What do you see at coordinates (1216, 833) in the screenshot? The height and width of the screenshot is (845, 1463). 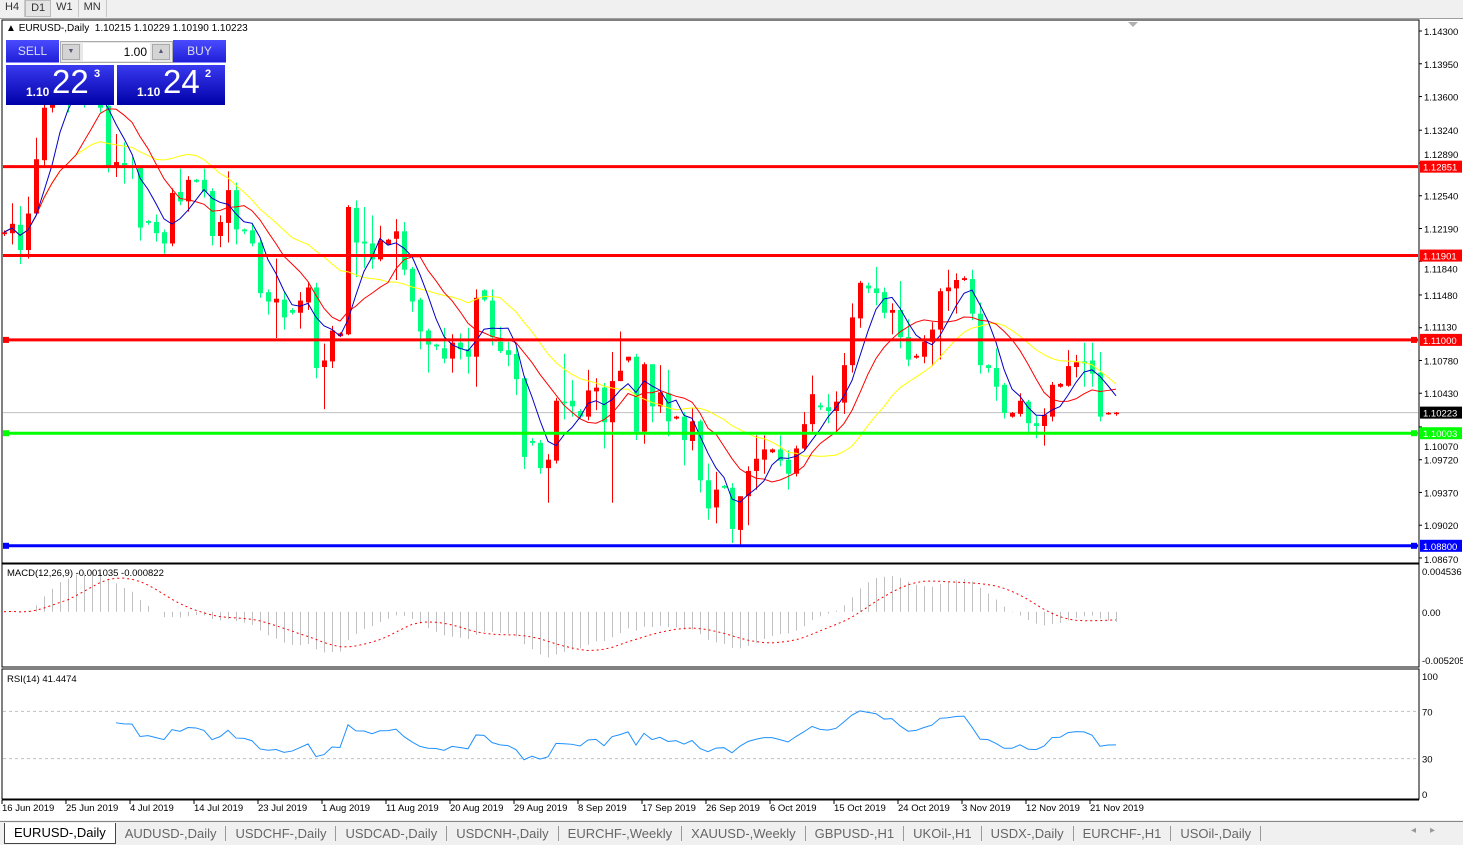 I see `chart-tab: USOil-,Daily` at bounding box center [1216, 833].